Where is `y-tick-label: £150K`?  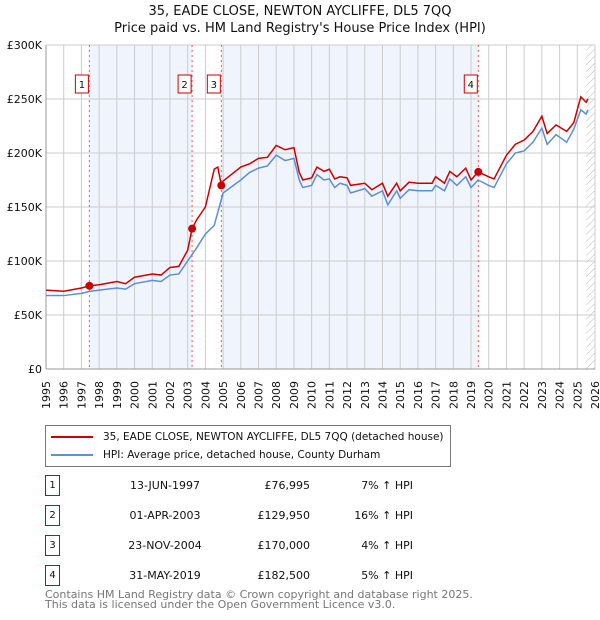 y-tick-label: £150K is located at coordinates (25, 207).